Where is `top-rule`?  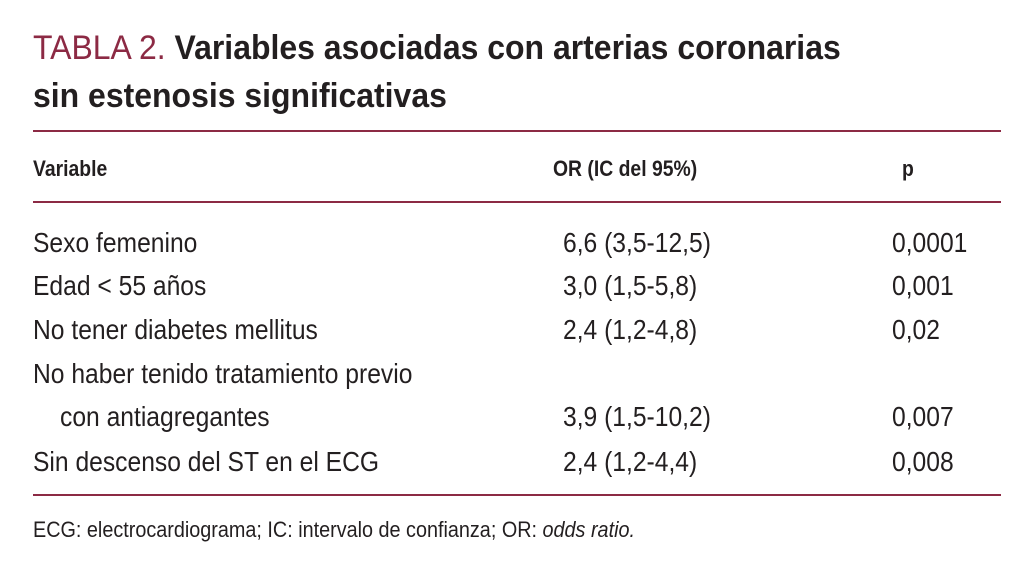
top-rule is located at coordinates (517, 131).